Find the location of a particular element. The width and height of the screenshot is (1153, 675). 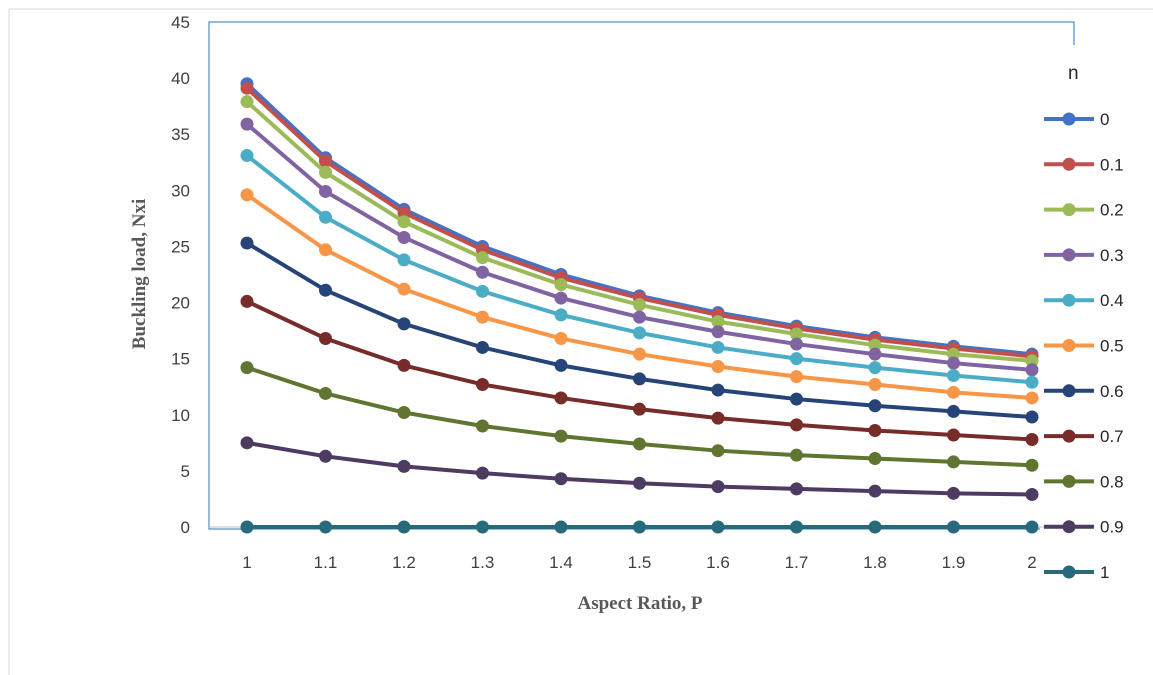

legend-entry: 1 is located at coordinates (1076, 572).